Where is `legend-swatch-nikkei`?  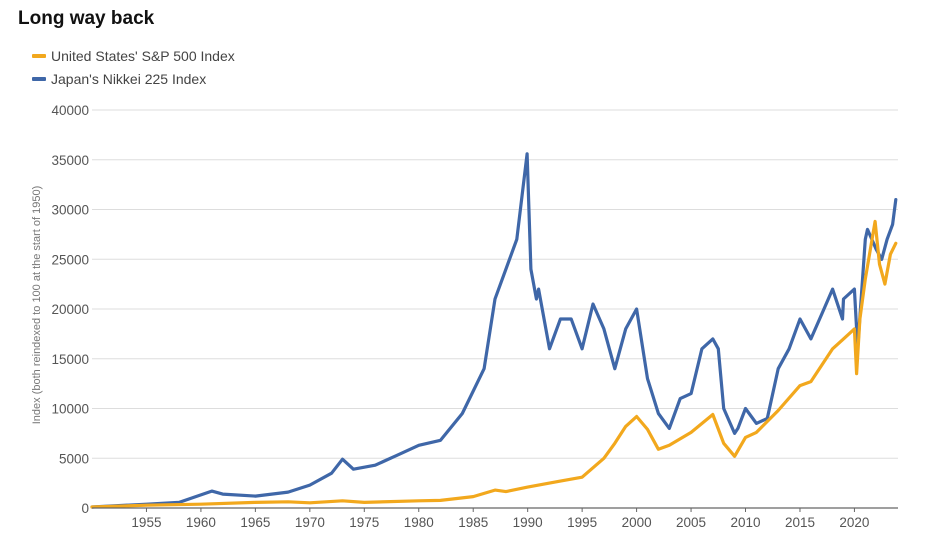
legend-swatch-nikkei is located at coordinates (39, 78).